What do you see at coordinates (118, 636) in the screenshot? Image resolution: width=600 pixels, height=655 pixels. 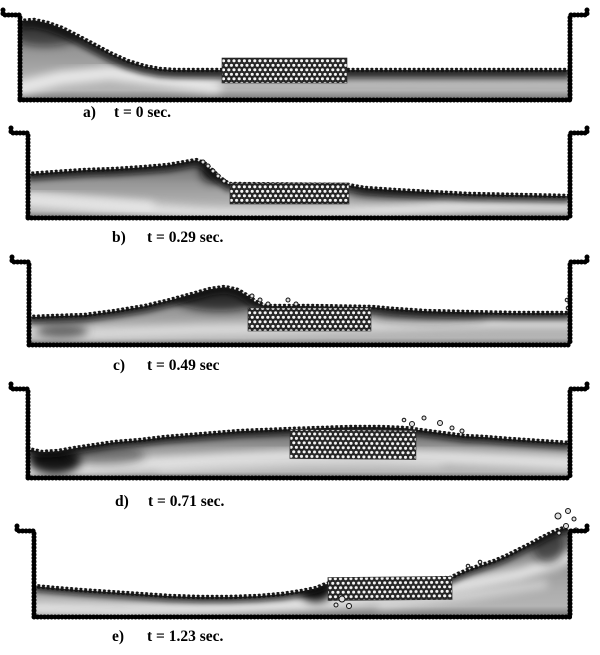 I see `panel-label-letter: e)` at bounding box center [118, 636].